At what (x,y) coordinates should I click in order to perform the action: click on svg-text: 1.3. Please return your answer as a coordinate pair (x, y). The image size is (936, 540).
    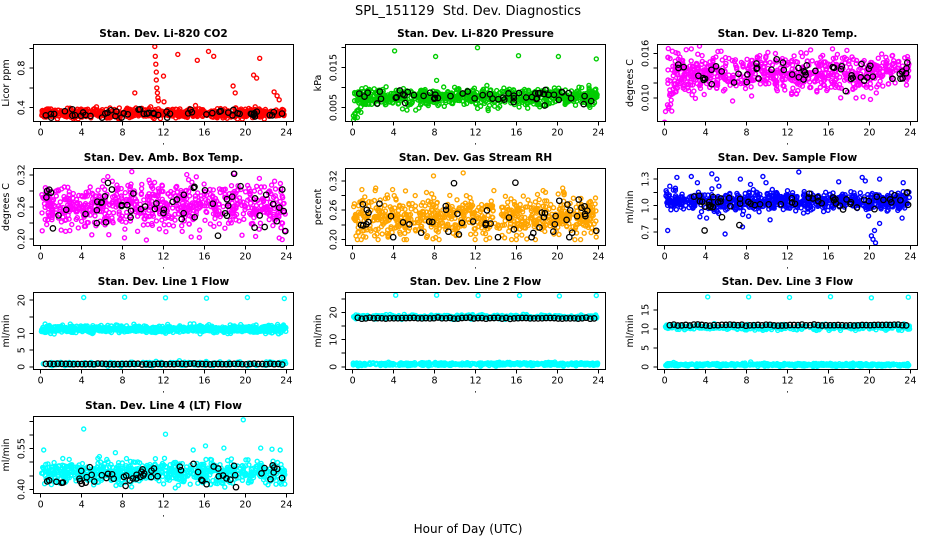
    Looking at the image, I should click on (646, 179).